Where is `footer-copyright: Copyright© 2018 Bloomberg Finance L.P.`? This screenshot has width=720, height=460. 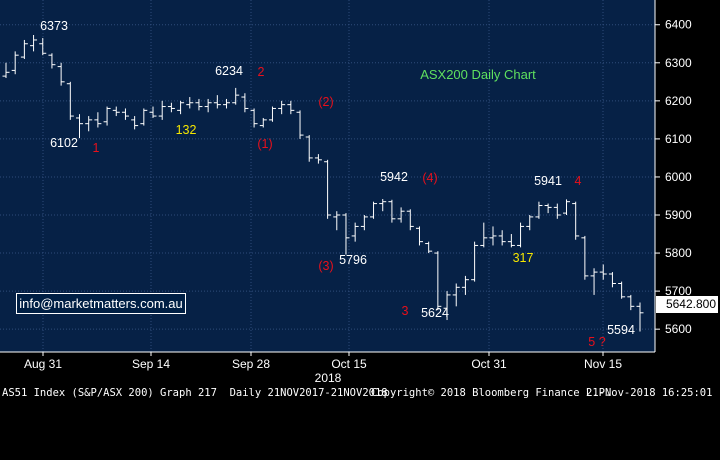
footer-copyright: Copyright© 2018 Bloomberg Finance L.P. is located at coordinates (491, 393).